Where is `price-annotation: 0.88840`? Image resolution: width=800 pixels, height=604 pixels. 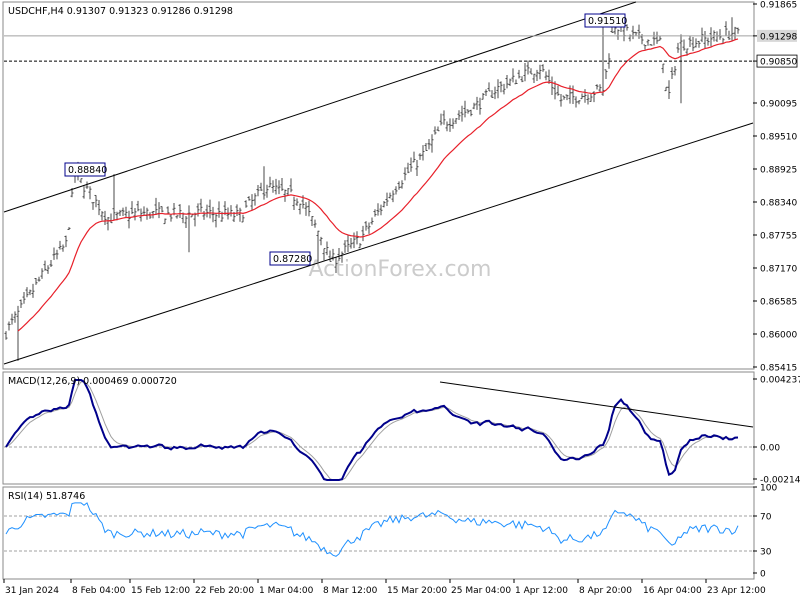 price-annotation: 0.88840 is located at coordinates (85, 169).